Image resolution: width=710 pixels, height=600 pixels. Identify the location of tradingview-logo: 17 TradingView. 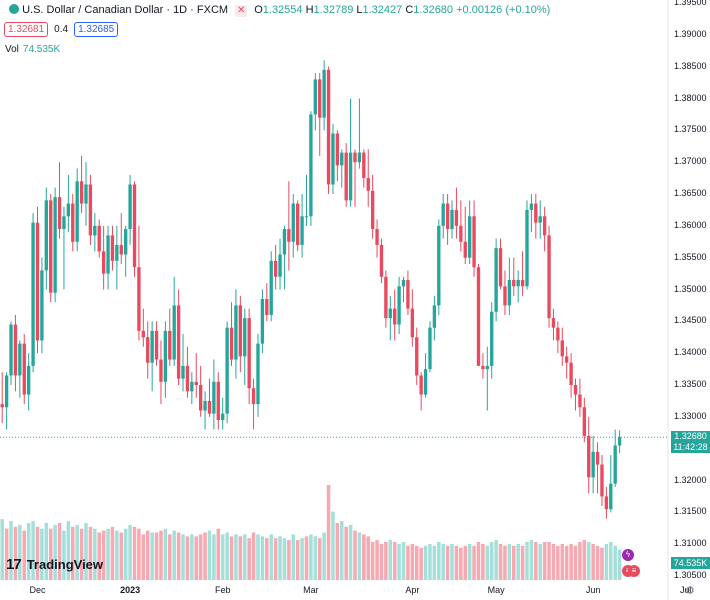
(54, 564).